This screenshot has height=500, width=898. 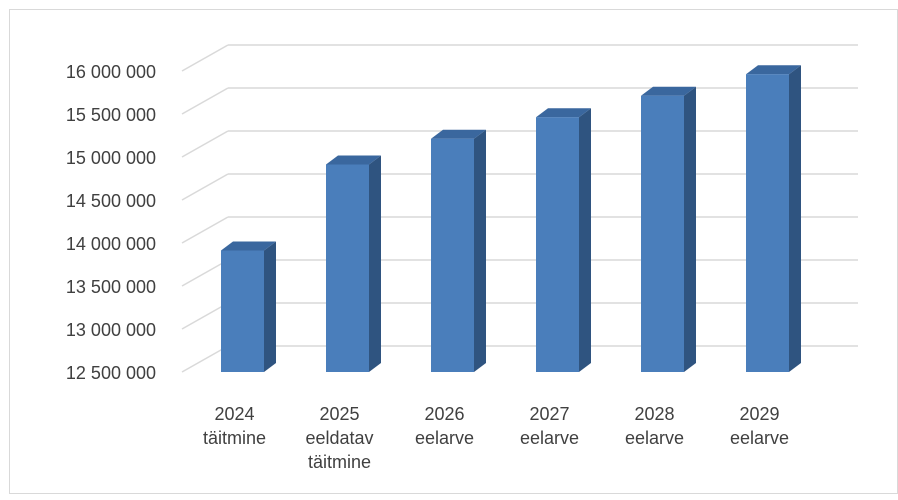 I want to click on y-tick-label: 13 500 000, so click(x=111, y=287).